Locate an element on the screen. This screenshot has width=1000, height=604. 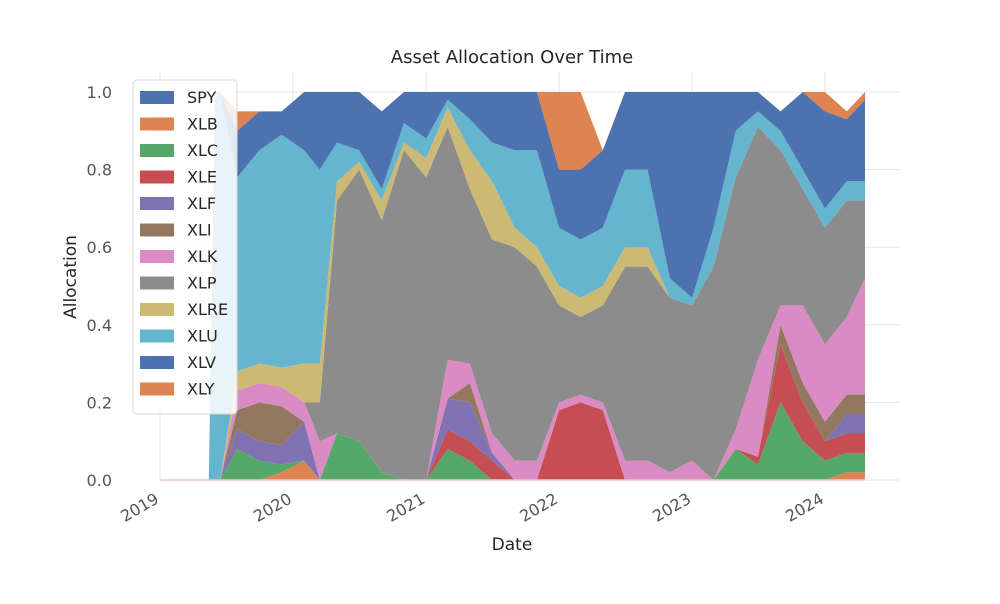
y-tick-label: 1.0 is located at coordinates (99, 92).